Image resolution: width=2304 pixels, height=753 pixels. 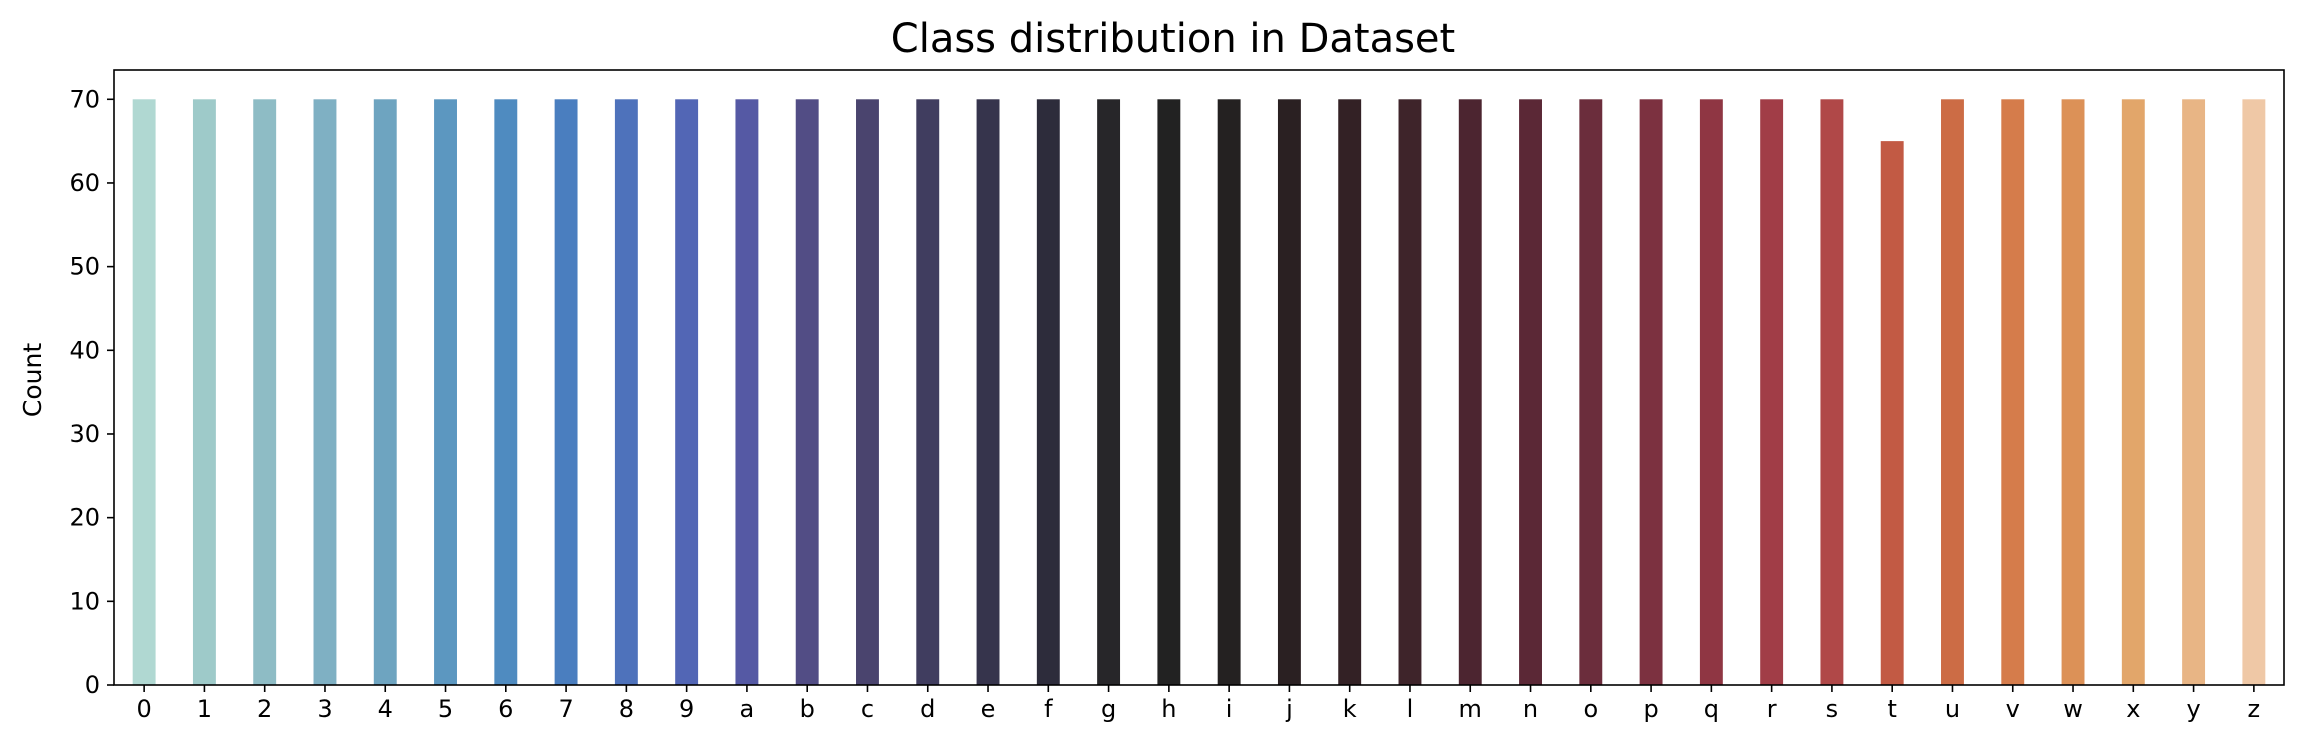 I want to click on bar-c, so click(x=867, y=392).